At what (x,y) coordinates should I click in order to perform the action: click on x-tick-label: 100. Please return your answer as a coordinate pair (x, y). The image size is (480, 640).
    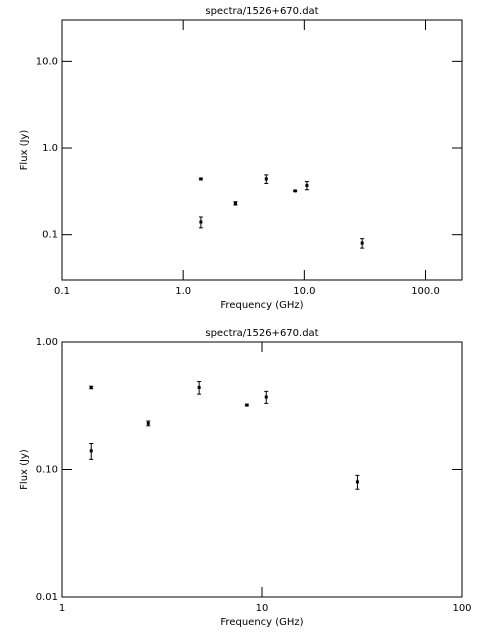
    Looking at the image, I should click on (461, 608).